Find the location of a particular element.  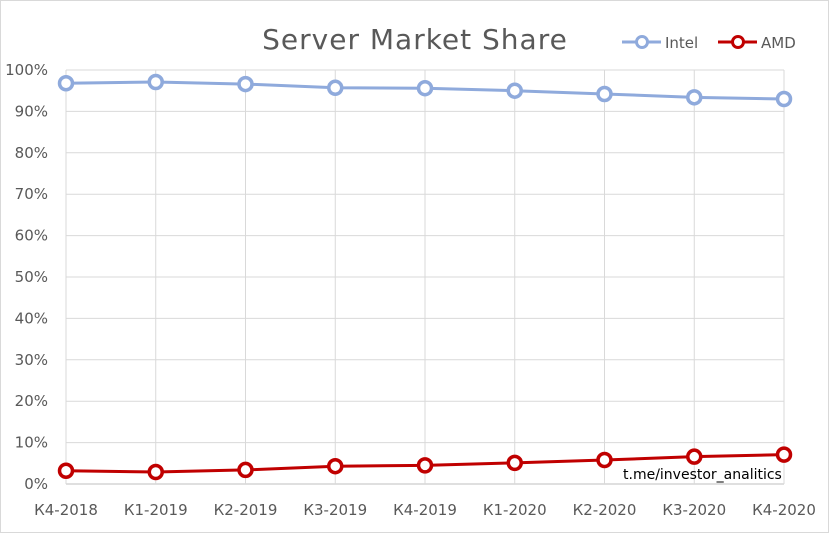

x-tick-label: К3-2019 is located at coordinates (335, 510).